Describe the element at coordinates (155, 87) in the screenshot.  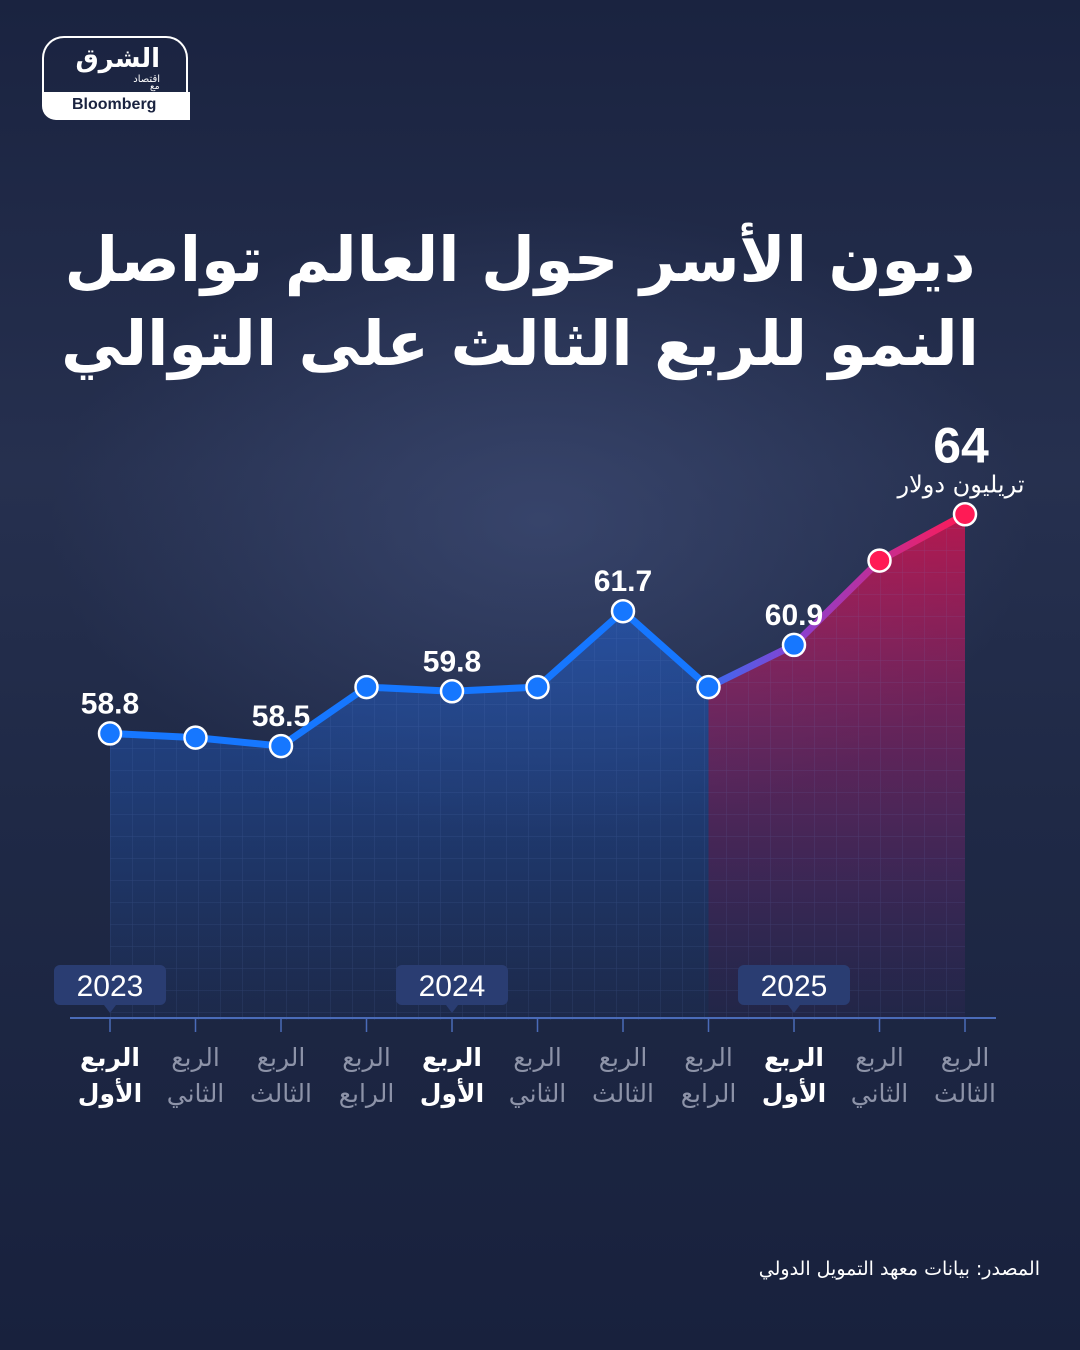
I see `logo-with-text: مع` at that location.